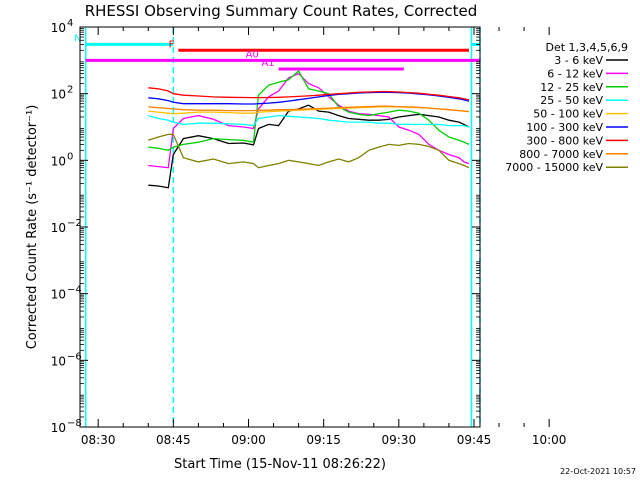  Describe the element at coordinates (58, 228) in the screenshot. I see `y-tick-label-3: 10` at that location.